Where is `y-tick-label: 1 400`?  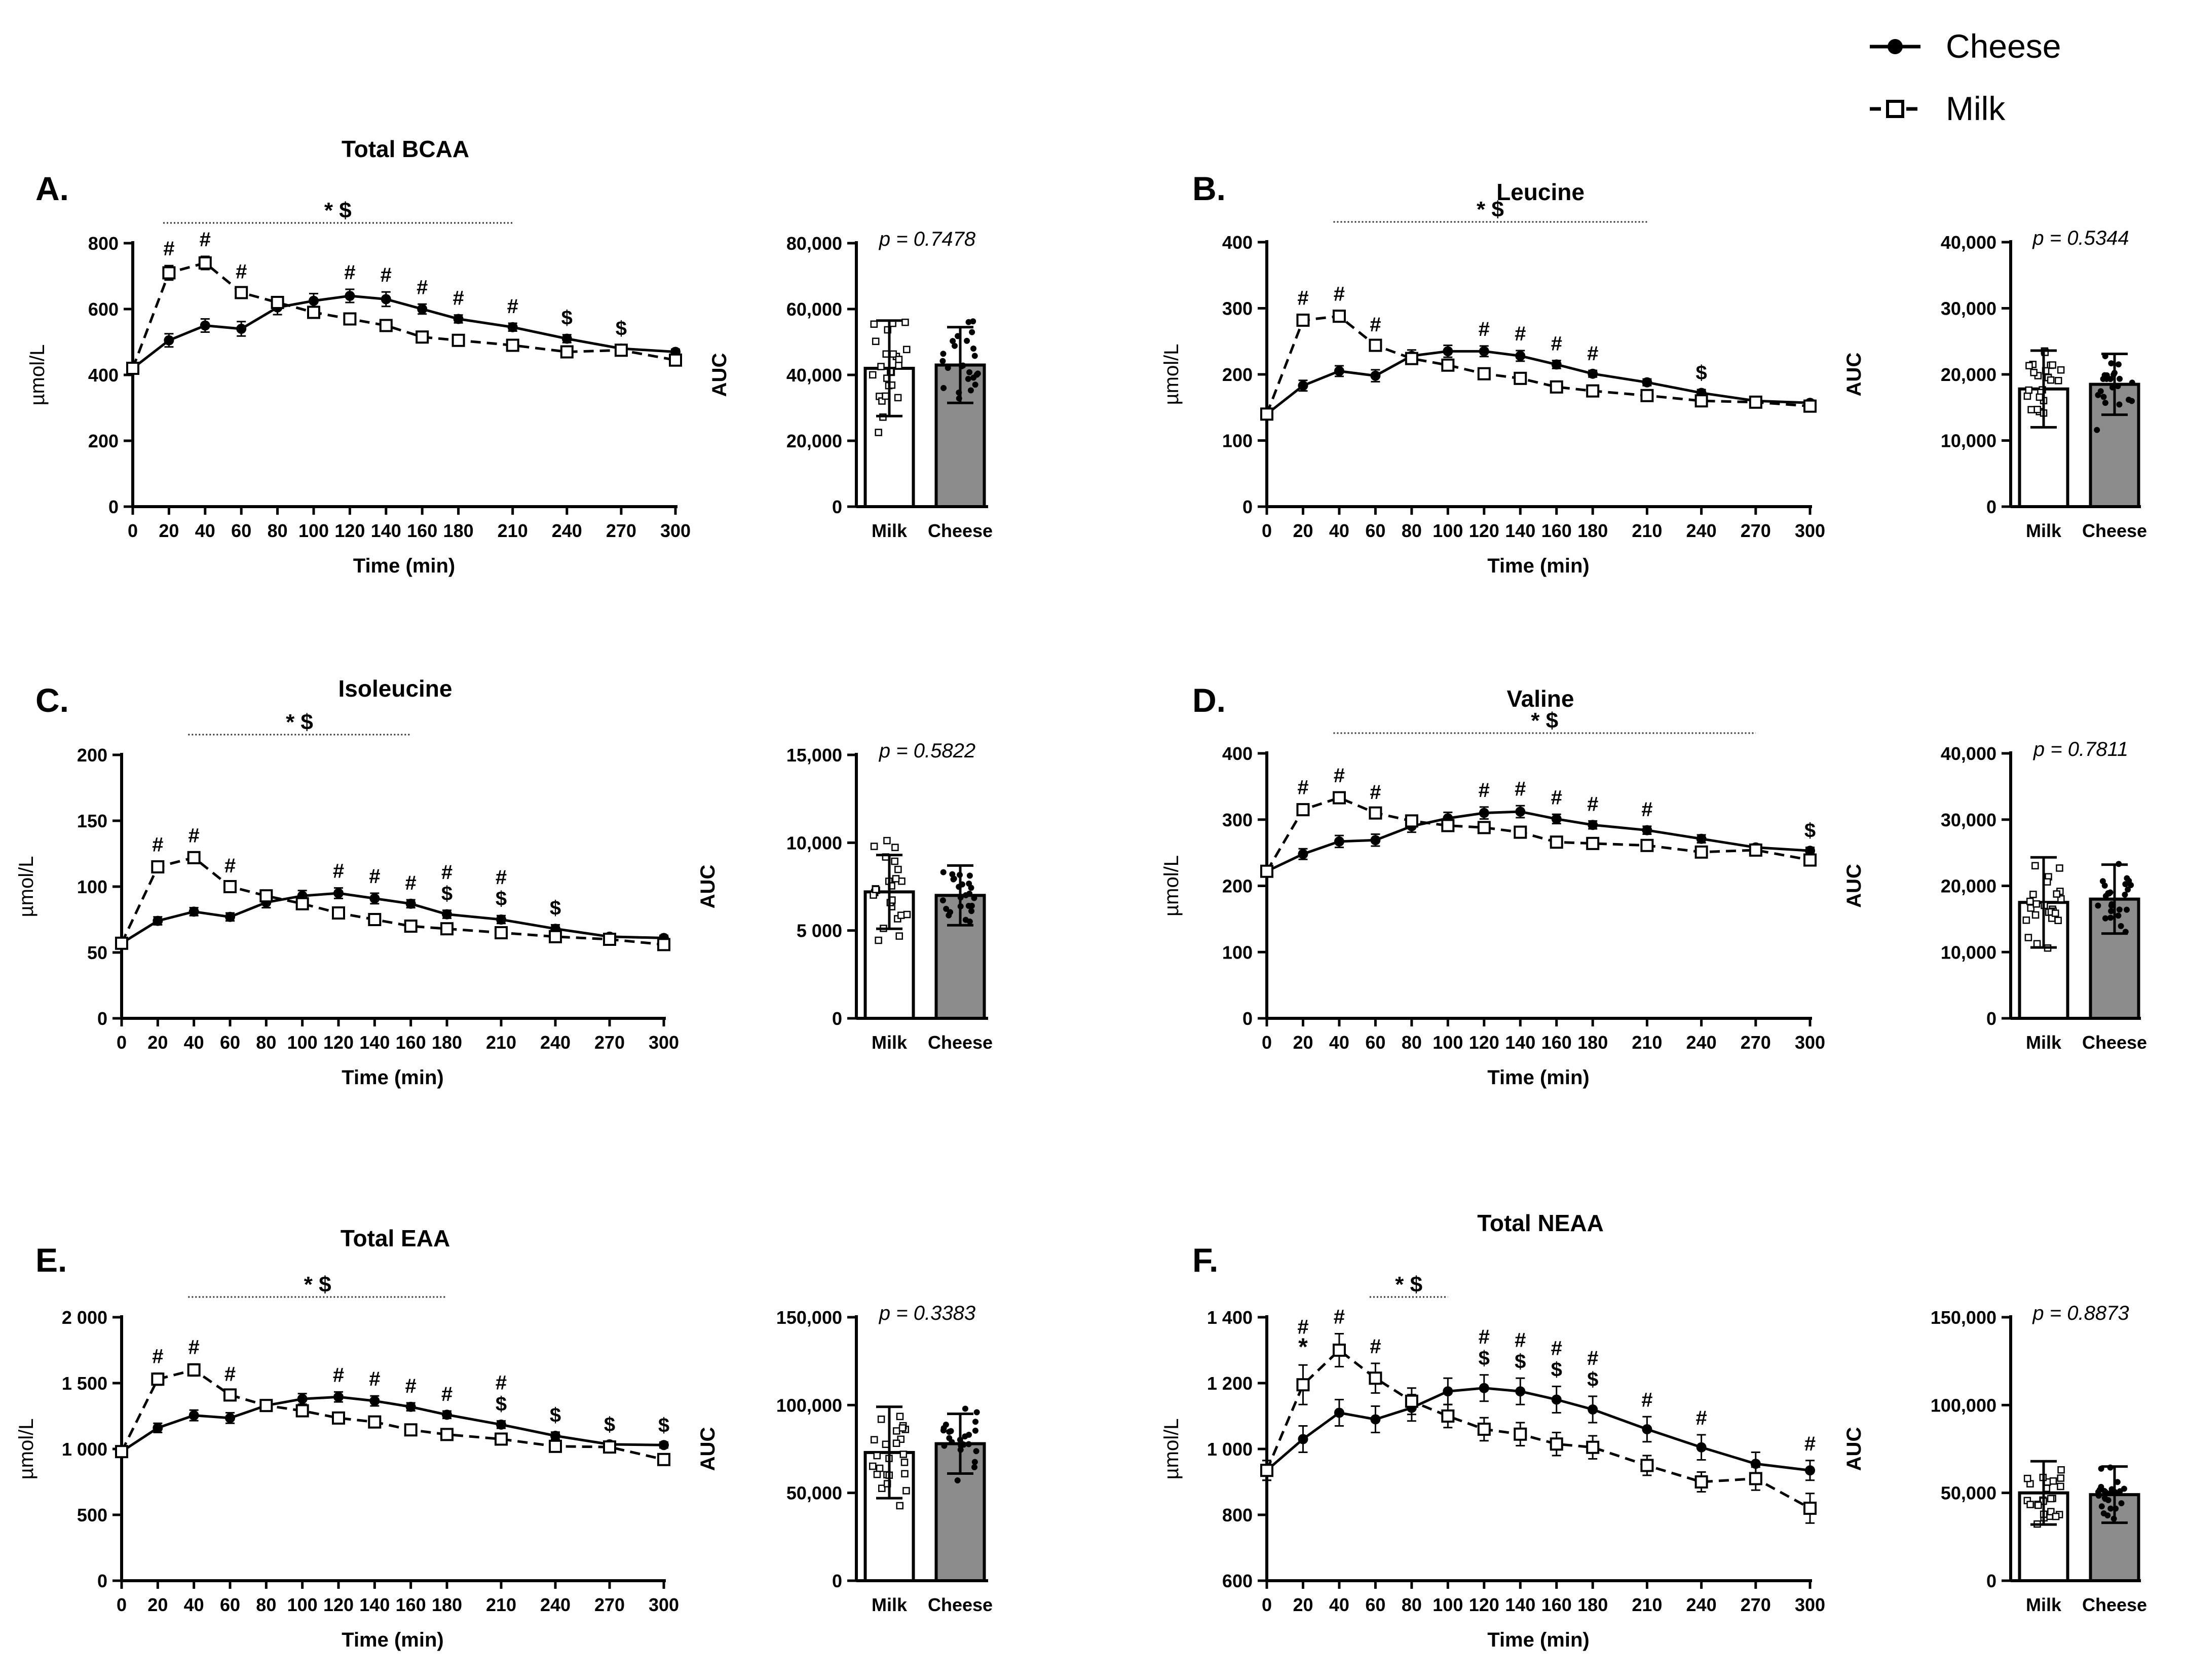
y-tick-label: 1 400 is located at coordinates (1230, 1317).